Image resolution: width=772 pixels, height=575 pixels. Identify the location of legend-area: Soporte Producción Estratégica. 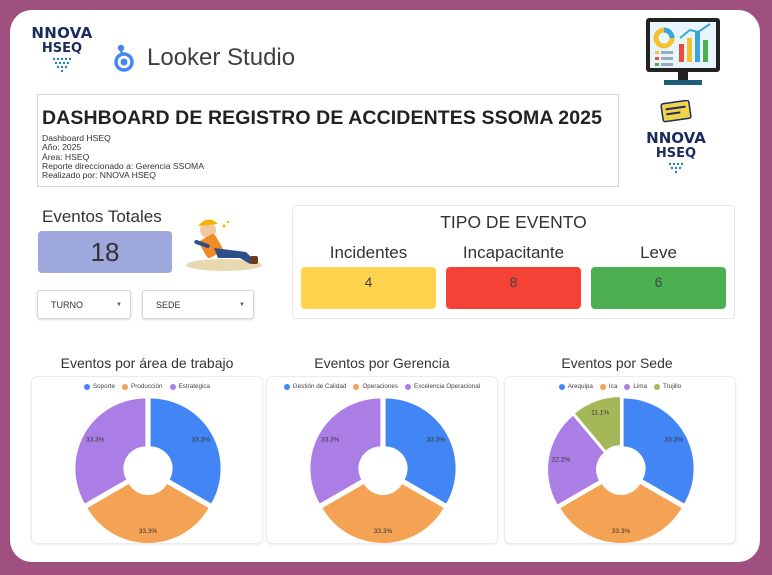
(147, 386).